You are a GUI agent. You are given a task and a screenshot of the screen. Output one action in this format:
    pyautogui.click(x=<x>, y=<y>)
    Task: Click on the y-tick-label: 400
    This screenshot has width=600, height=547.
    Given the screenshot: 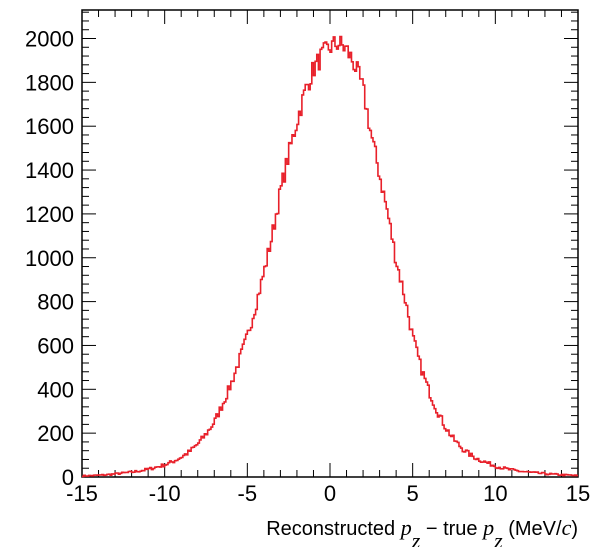 What is the action you would take?
    pyautogui.click(x=55, y=389)
    